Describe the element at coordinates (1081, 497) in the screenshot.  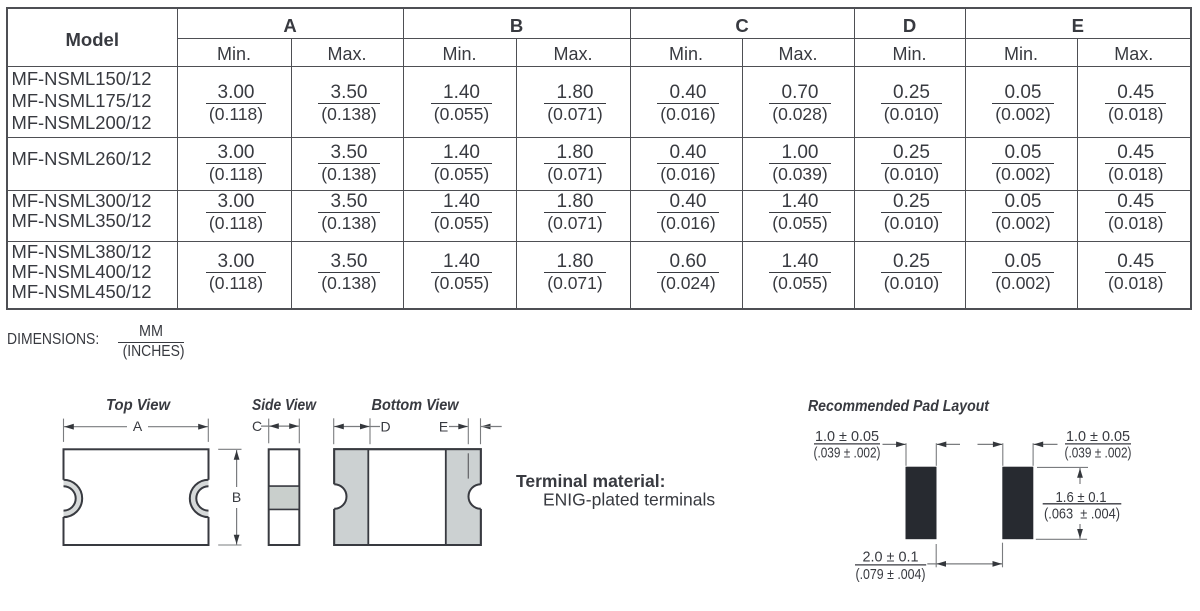
I see `svg-text: 1.6 ± 0.1` at that location.